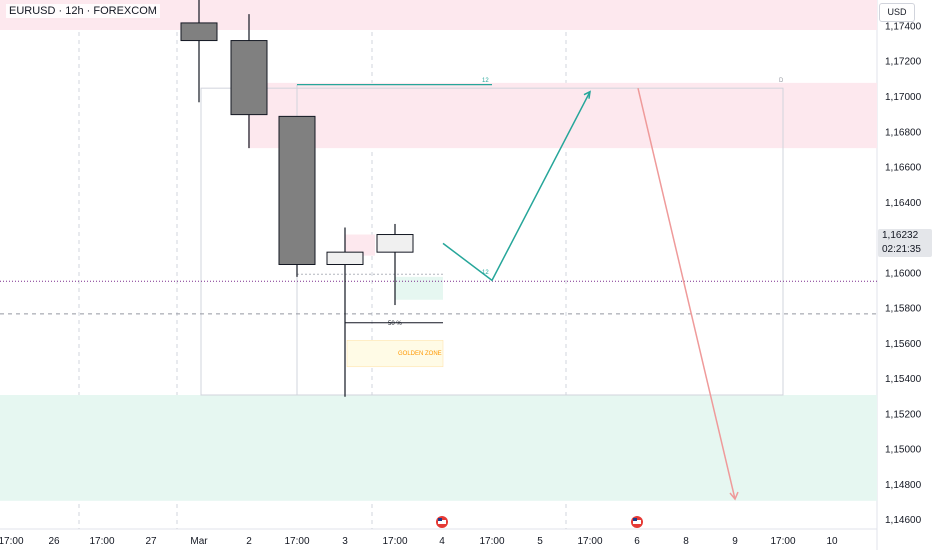  I want to click on time-tick-label: 5, so click(540, 541).